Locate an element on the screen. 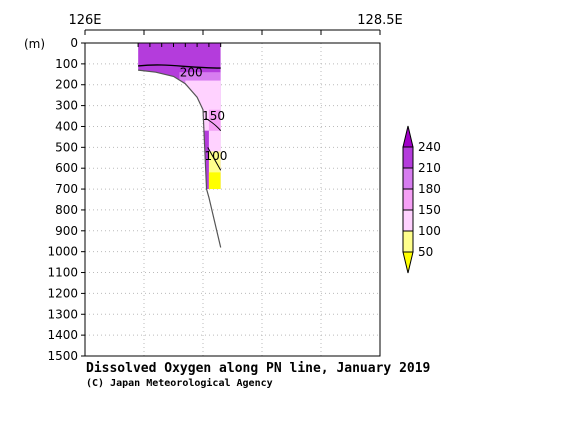 The width and height of the screenshot is (570, 423). contour-label-200: 200 is located at coordinates (191, 72).